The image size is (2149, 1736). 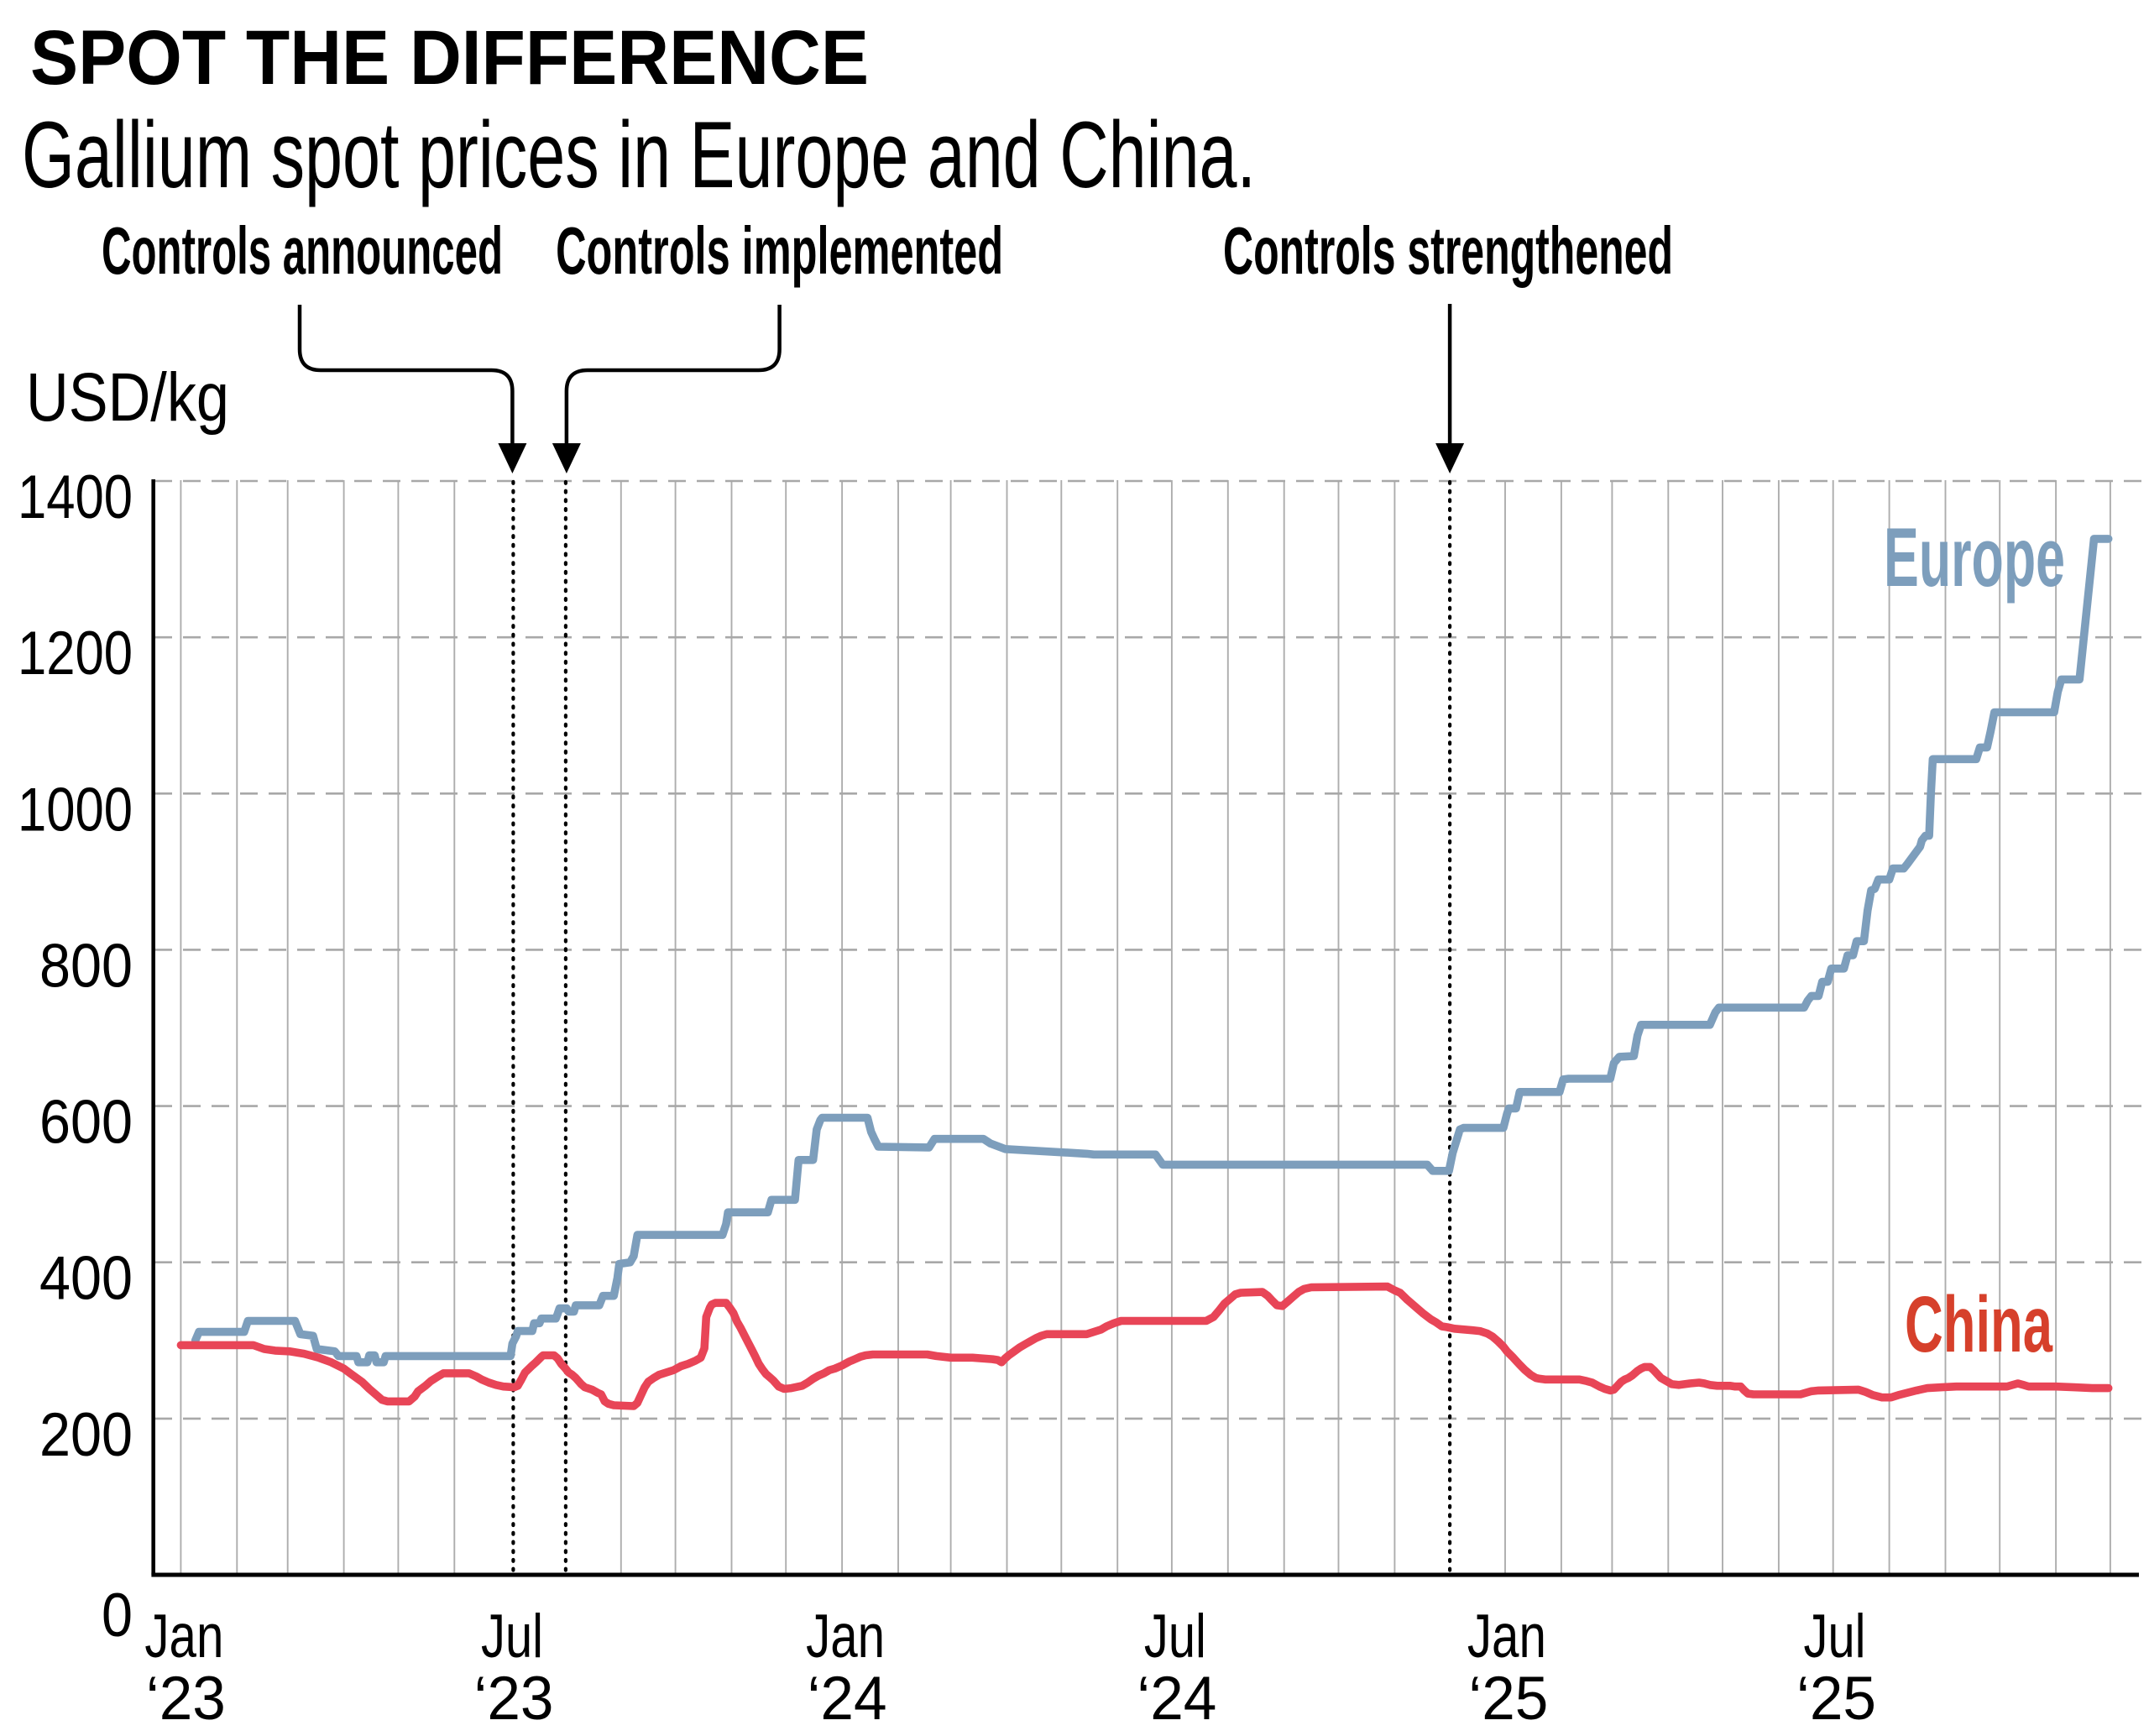 I want to click on svg-text: 400, so click(x=86, y=1279).